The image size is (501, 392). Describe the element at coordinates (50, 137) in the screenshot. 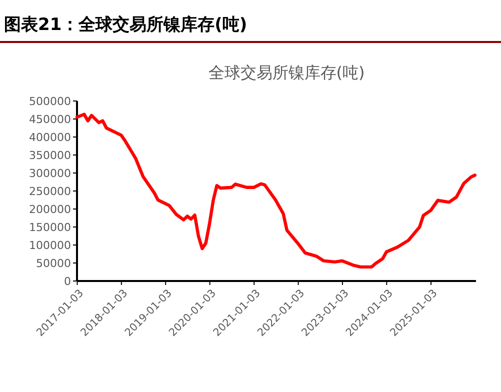

I see `y-tick-label: 400000` at that location.